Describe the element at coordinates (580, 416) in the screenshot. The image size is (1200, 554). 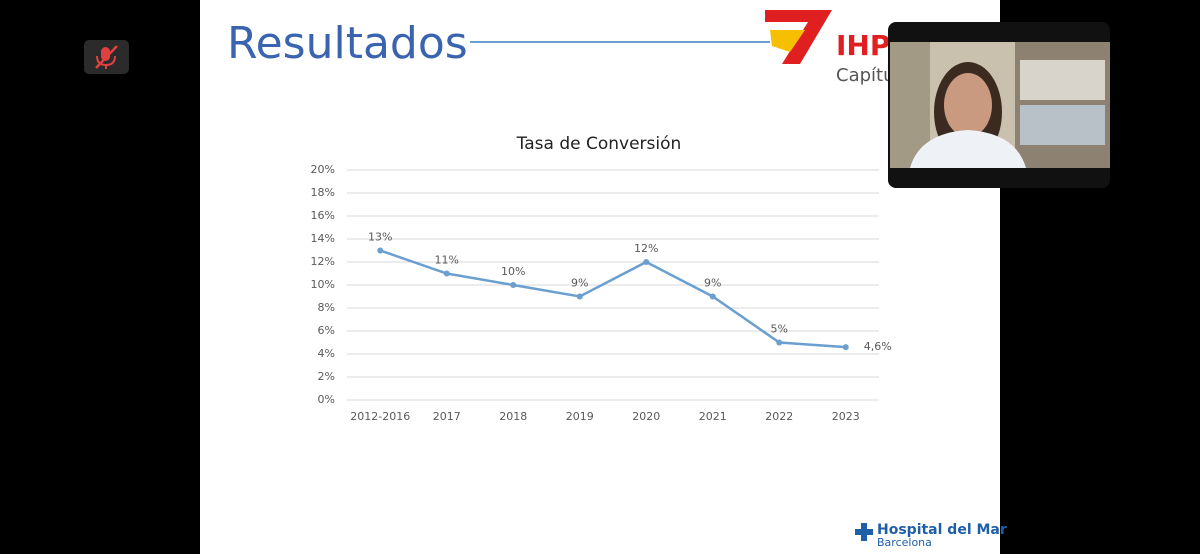
I see `x-tick-label: 2019` at that location.